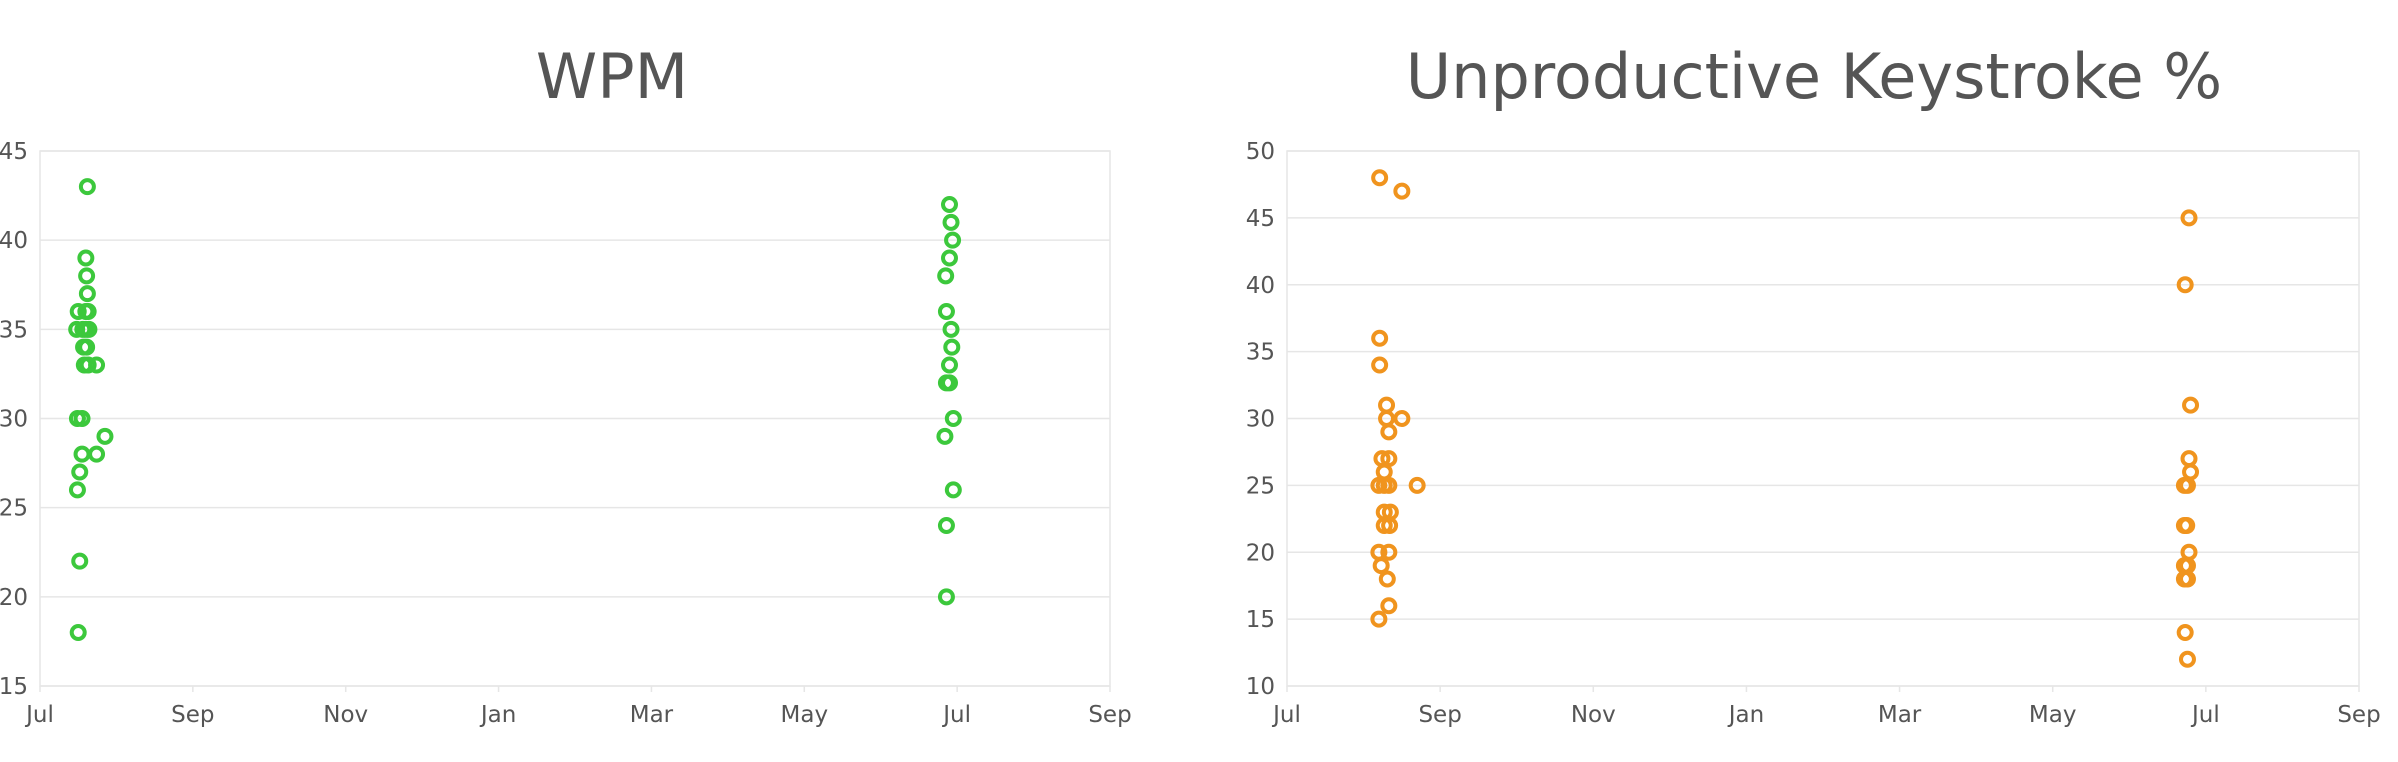 The width and height of the screenshot is (2398, 762). What do you see at coordinates (1260, 152) in the screenshot?
I see `y-tick-label: 50` at bounding box center [1260, 152].